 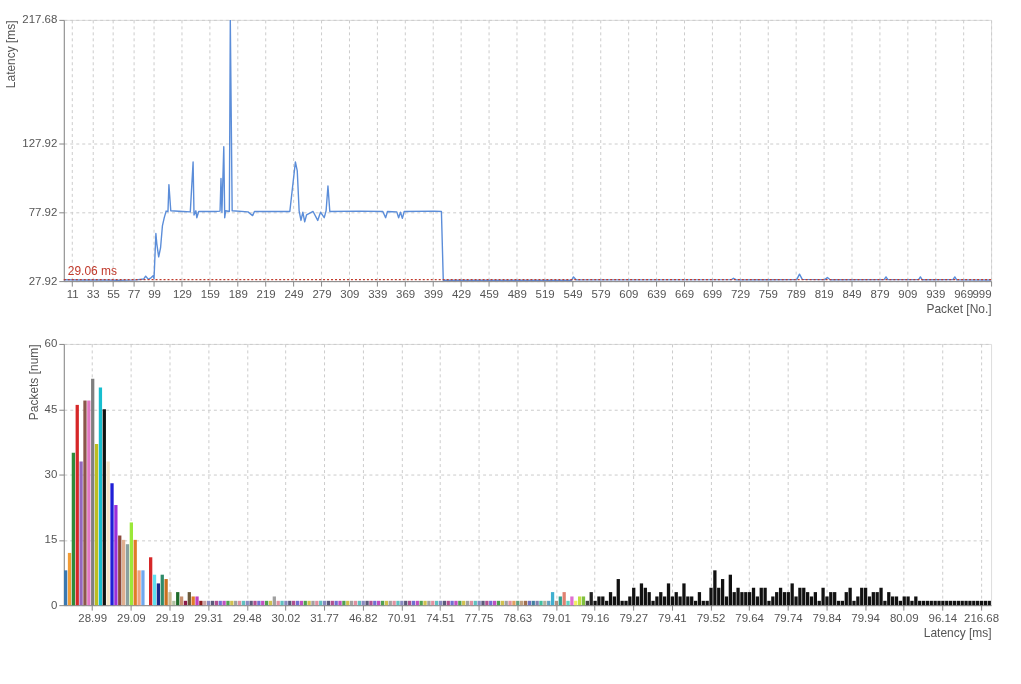 I want to click on x-tick-label: 969, so click(x=964, y=293).